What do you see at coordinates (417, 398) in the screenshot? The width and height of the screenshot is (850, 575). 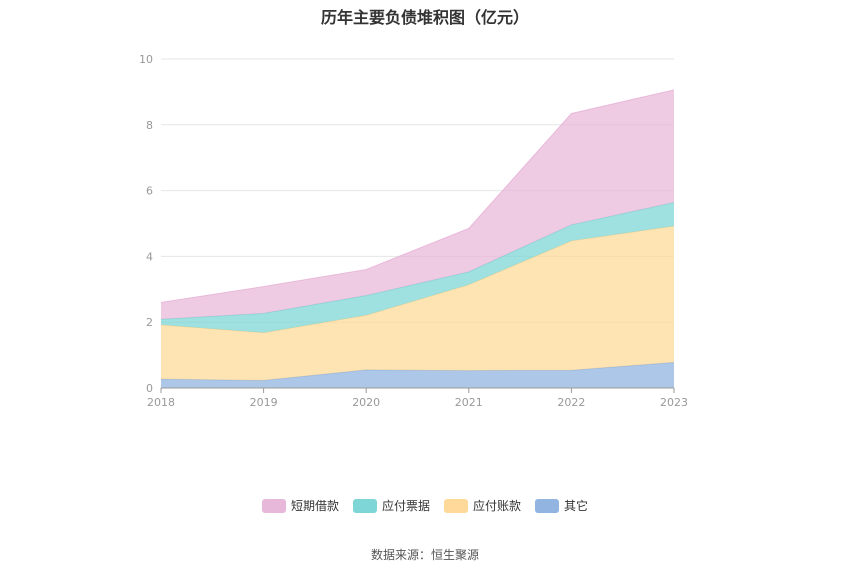 I see `x-axis: 2018 2019 2020 2021 2022 2023` at bounding box center [417, 398].